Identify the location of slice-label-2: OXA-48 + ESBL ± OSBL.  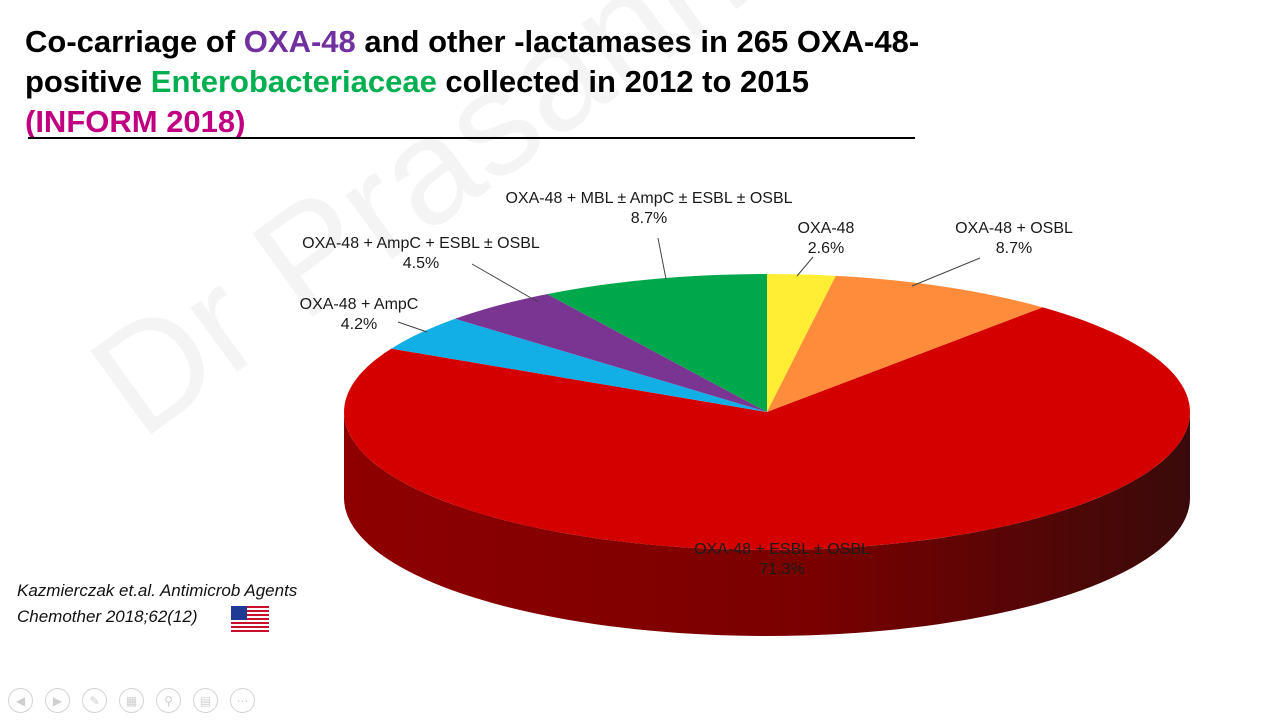
(782, 549).